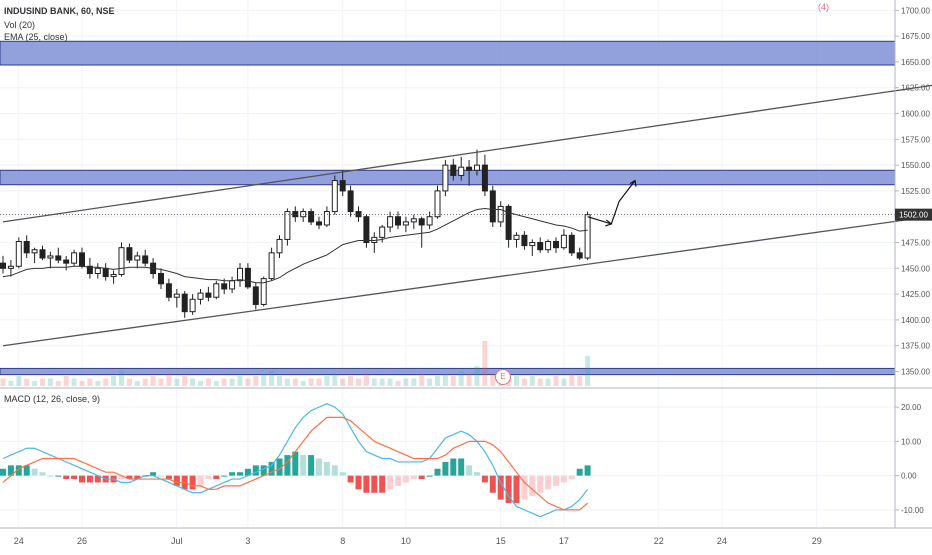 The width and height of the screenshot is (932, 555). Describe the element at coordinates (358, 482) in the screenshot. I see `macd-histogram-bar` at that location.